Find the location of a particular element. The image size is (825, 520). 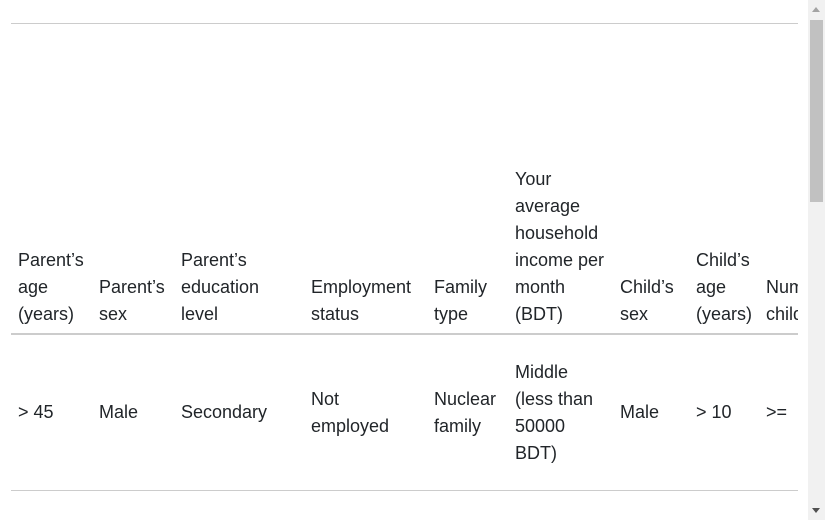

table-cell: Nuclear family is located at coordinates (467, 412).